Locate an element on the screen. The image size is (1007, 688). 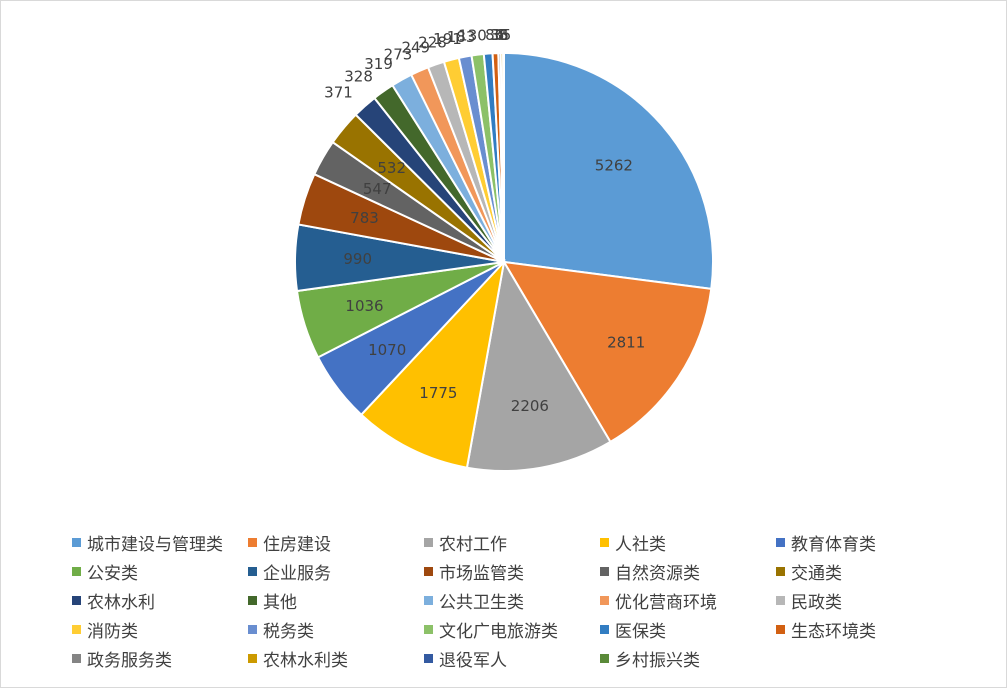
legend-label: 乡村振兴类 is located at coordinates (657, 660).